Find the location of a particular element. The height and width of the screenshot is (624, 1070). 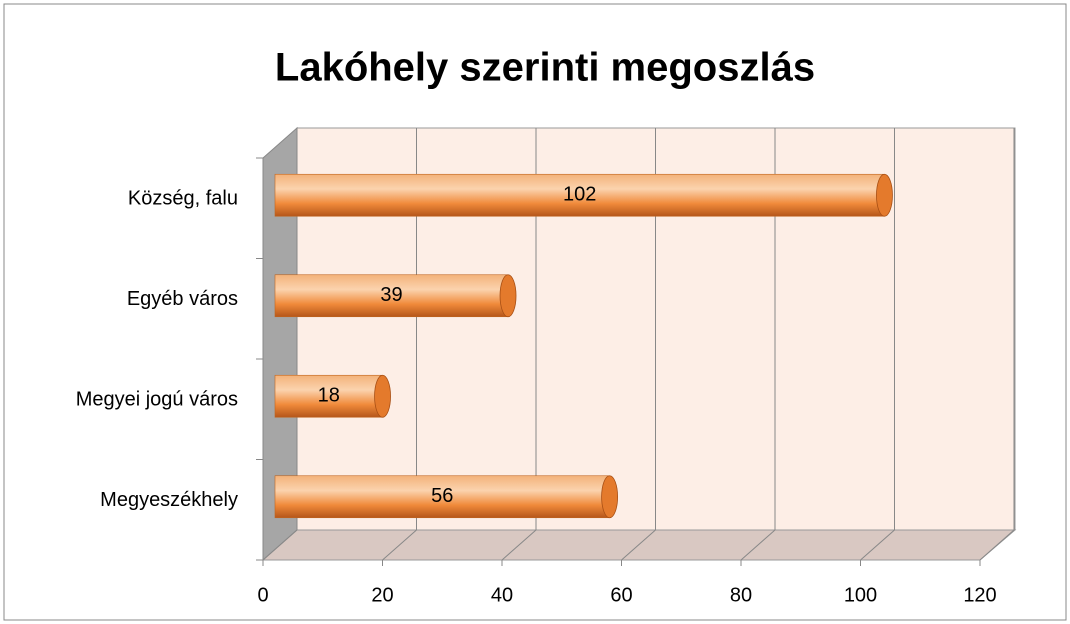

data-label: 56 is located at coordinates (442, 496).